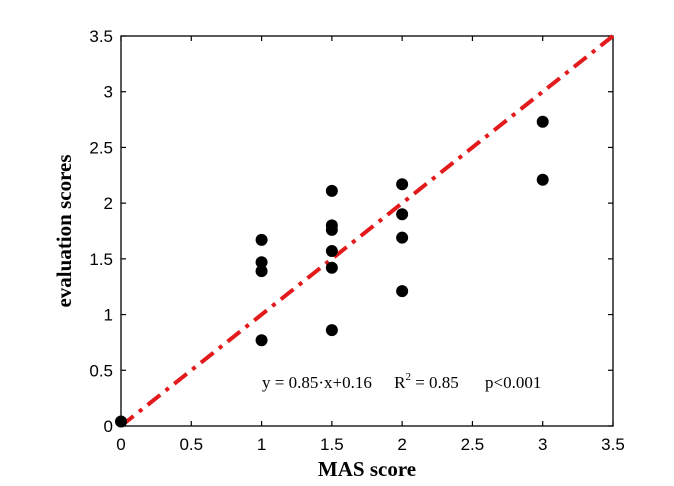  What do you see at coordinates (101, 231) in the screenshot?
I see `y-axis-tick-labels: 0 0.5 1 1.5 2 2.5 3 3.5` at bounding box center [101, 231].